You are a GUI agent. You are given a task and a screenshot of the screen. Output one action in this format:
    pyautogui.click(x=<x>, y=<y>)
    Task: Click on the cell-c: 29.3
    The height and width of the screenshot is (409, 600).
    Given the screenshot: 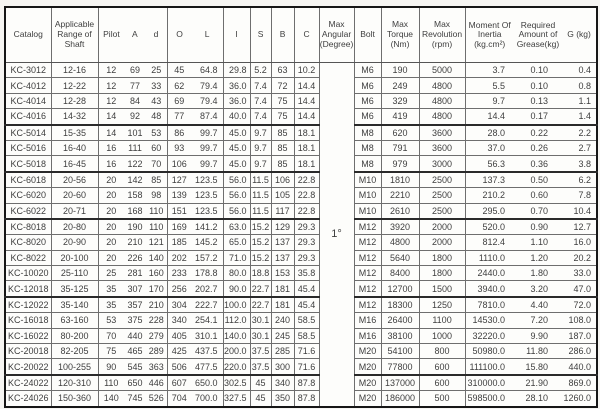 What is the action you would take?
    pyautogui.click(x=306, y=242)
    